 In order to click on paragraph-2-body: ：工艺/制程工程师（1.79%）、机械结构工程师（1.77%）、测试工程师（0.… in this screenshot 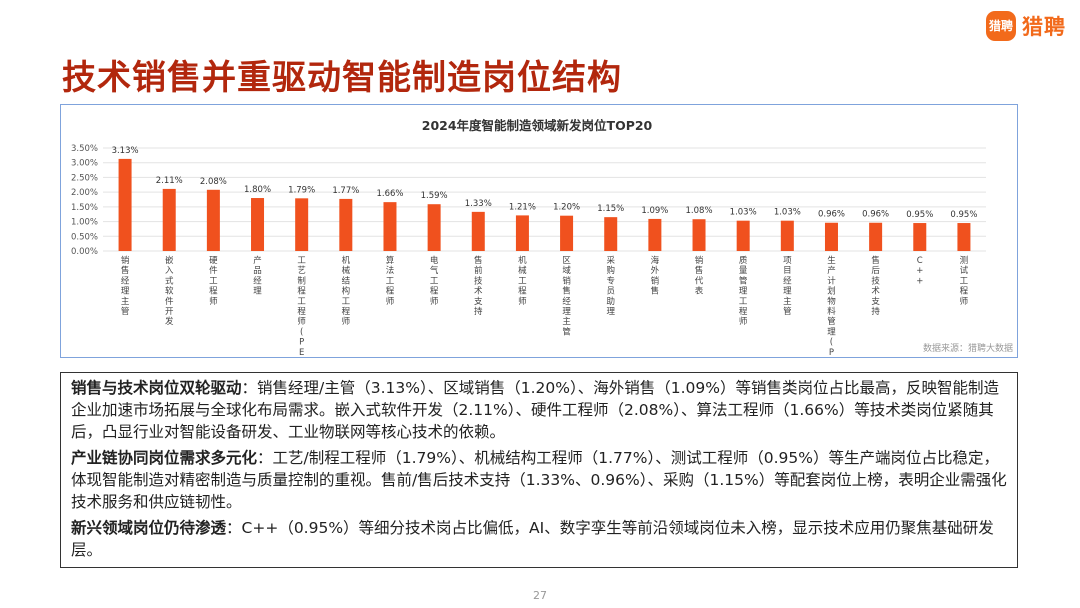, I will do `click(539, 480)`.